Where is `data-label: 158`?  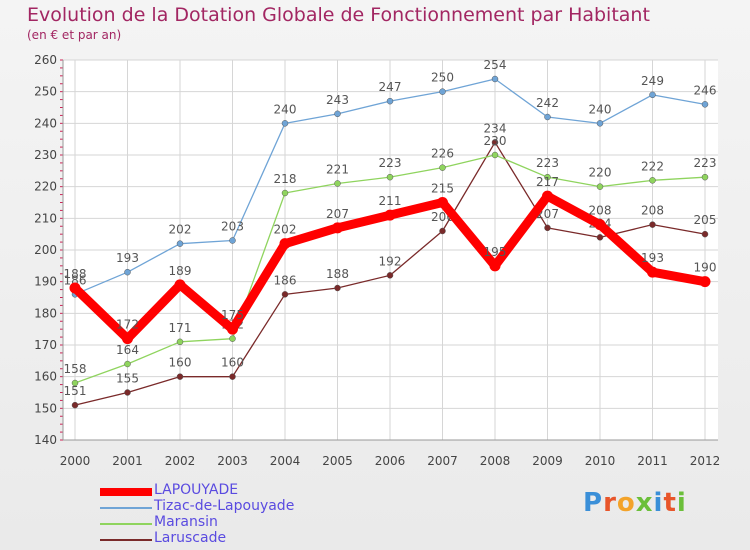 data-label: 158 is located at coordinates (75, 369).